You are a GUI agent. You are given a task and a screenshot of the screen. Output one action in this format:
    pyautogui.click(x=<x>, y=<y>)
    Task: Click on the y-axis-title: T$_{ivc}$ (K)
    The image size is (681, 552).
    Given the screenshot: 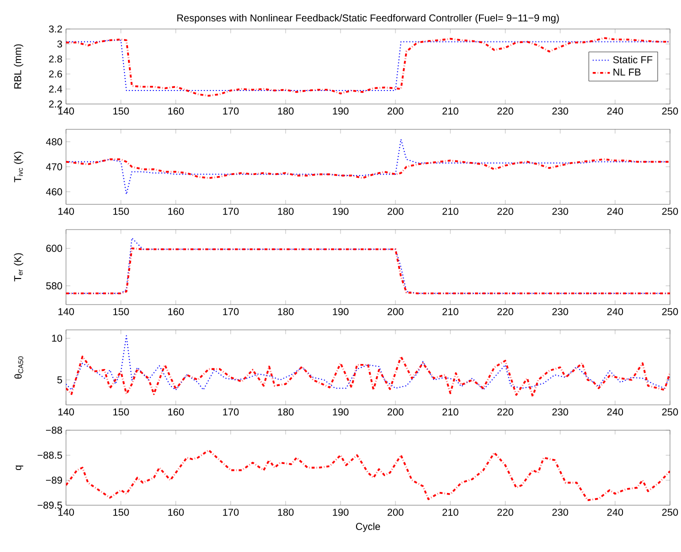 What is the action you would take?
    pyautogui.click(x=19, y=167)
    